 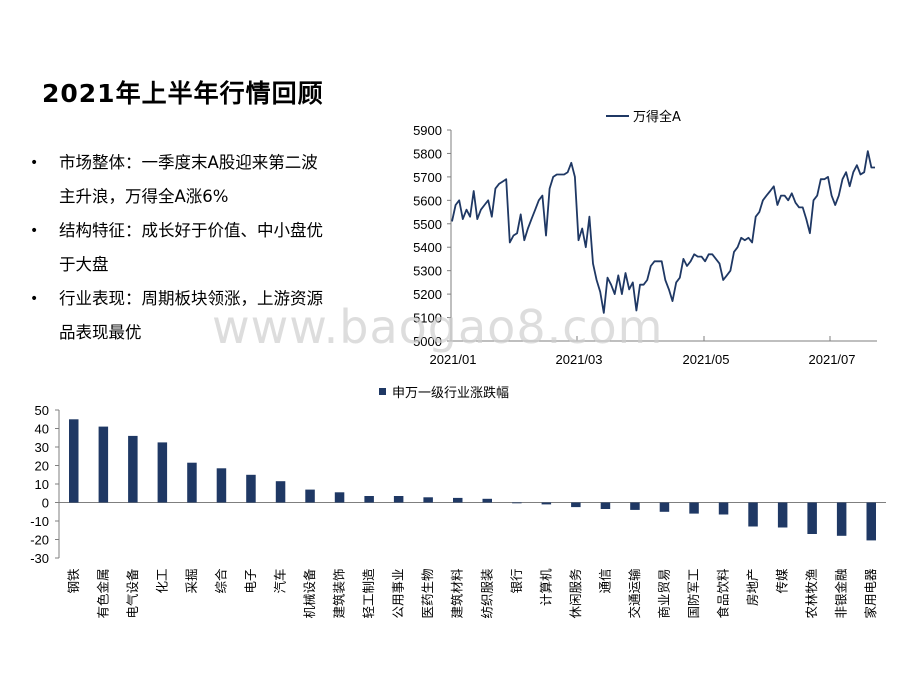 What do you see at coordinates (339, 594) in the screenshot?
I see `category-label: 建筑装饰` at bounding box center [339, 594].